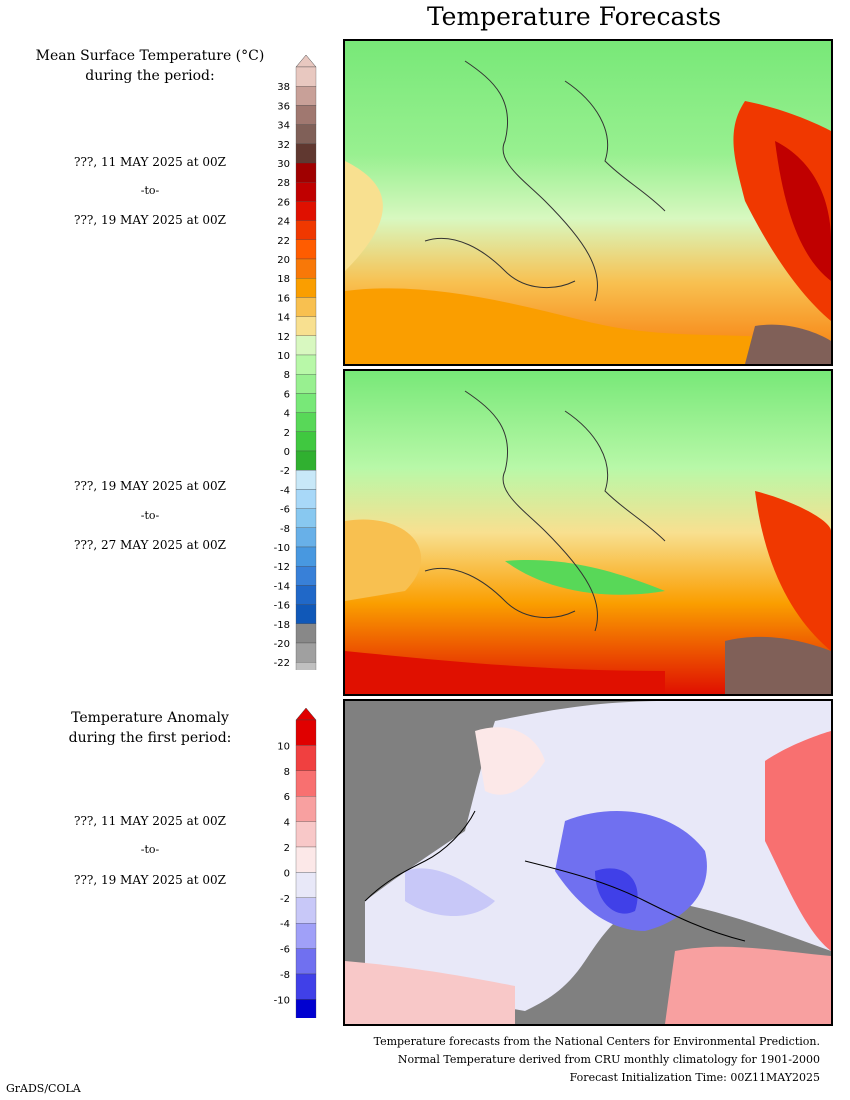 The width and height of the screenshot is (850, 1100). I want to click on colorbar-tick-label: 28, so click(283, 183).